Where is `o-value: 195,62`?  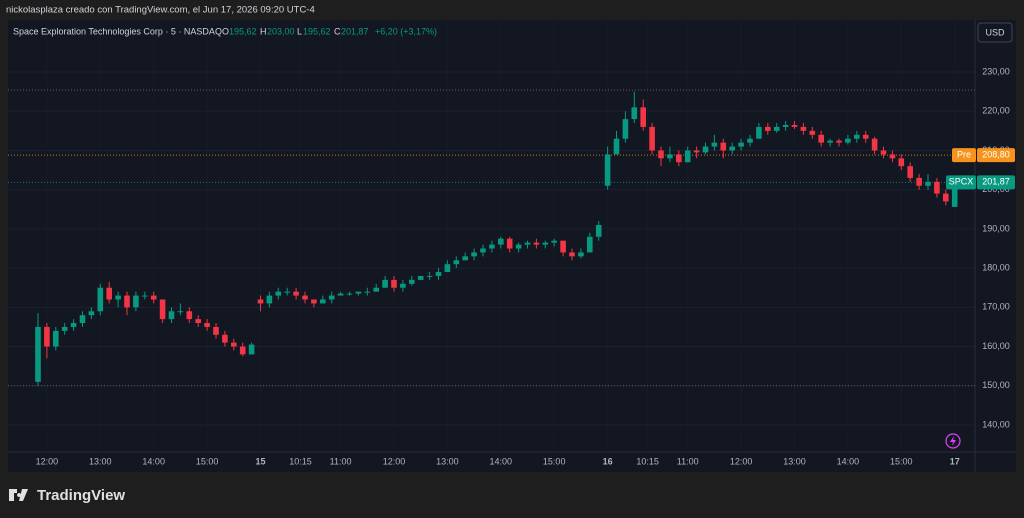 o-value: 195,62 is located at coordinates (243, 31).